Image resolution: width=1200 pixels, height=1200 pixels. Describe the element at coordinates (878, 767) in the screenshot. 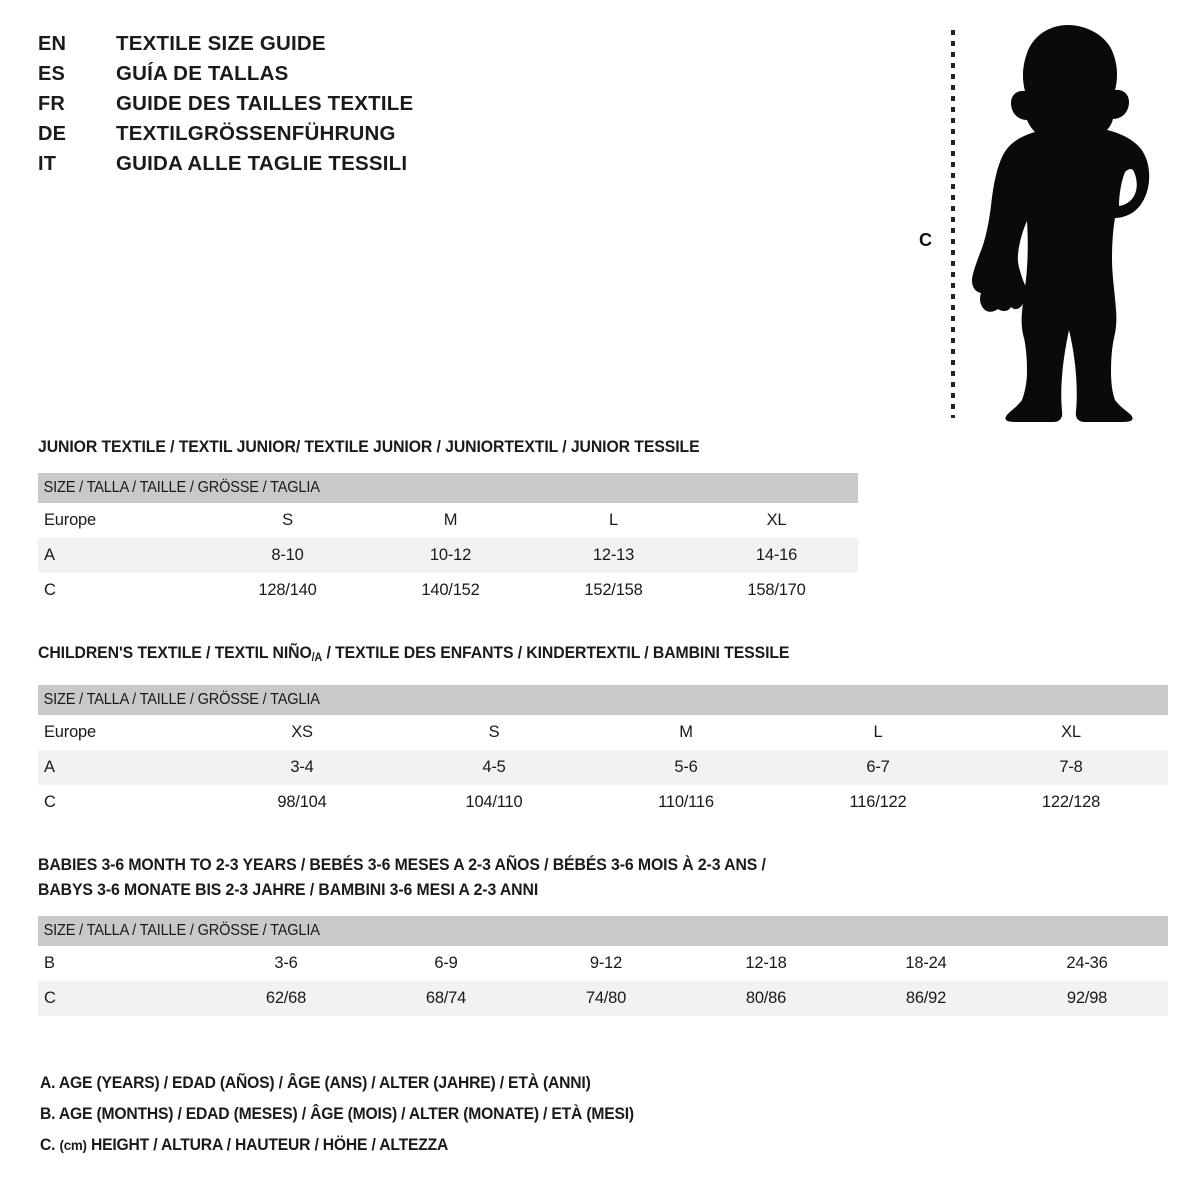

I see `cell-age-l: 6-7` at that location.